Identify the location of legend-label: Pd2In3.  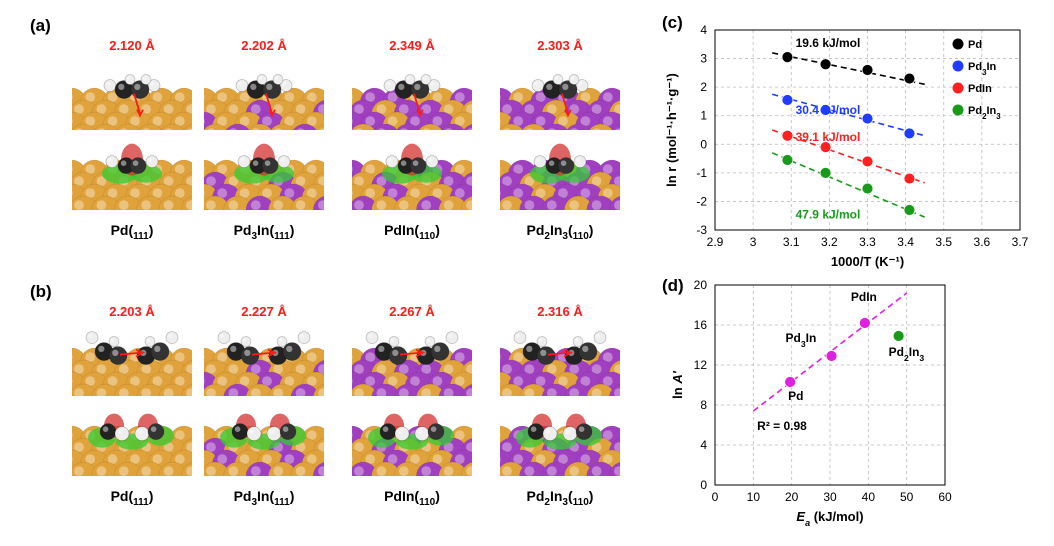
(984, 113).